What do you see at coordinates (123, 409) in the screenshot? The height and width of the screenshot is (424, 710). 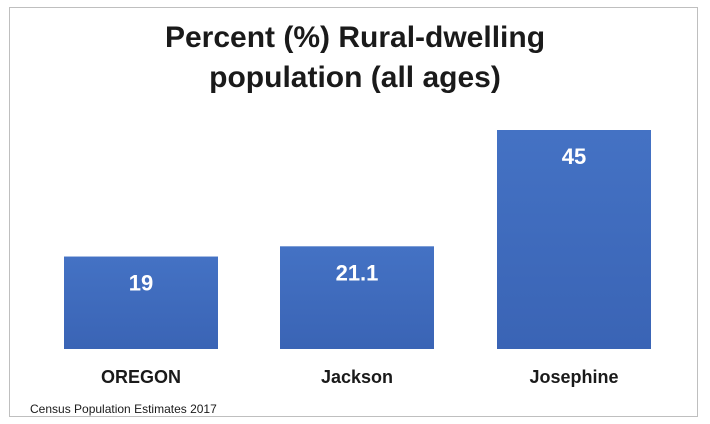 I see `source-note: Census Population Estimates 2017` at bounding box center [123, 409].